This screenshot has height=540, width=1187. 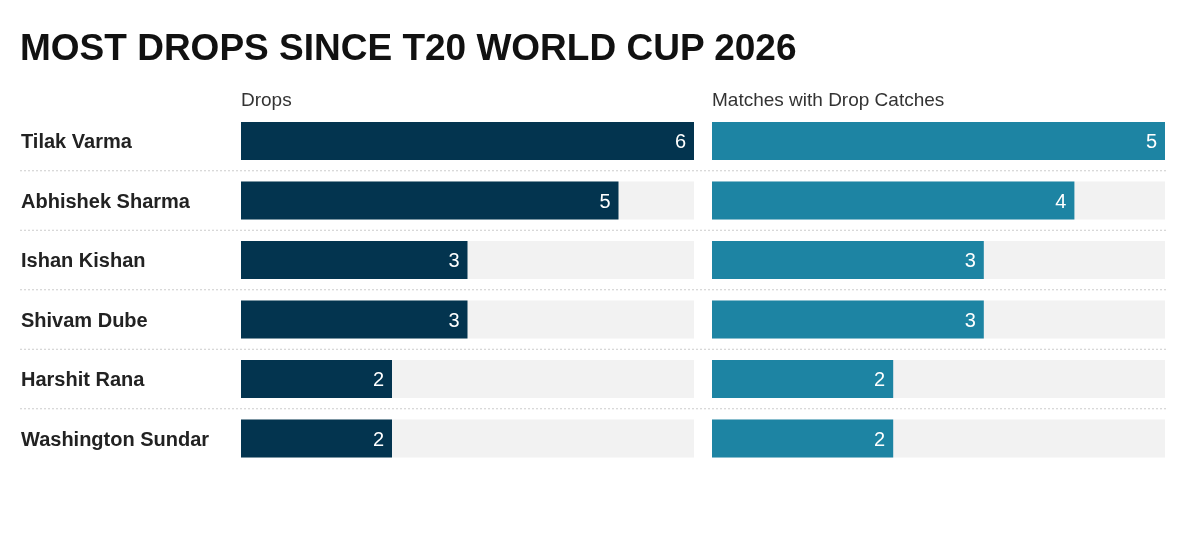 I want to click on series-label: Matches with Drop Catches, so click(x=828, y=99).